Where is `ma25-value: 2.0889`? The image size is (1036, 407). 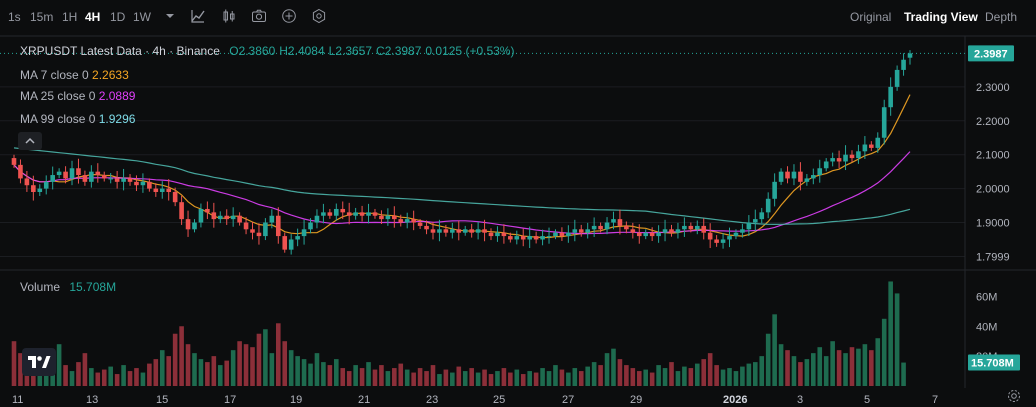 ma25-value: 2.0889 is located at coordinates (117, 96).